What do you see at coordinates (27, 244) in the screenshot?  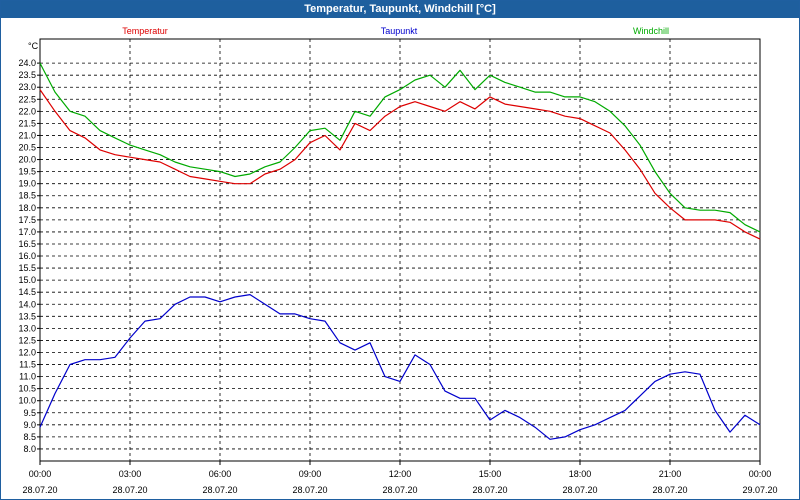 I see `y-tick-label: 16.5` at bounding box center [27, 244].